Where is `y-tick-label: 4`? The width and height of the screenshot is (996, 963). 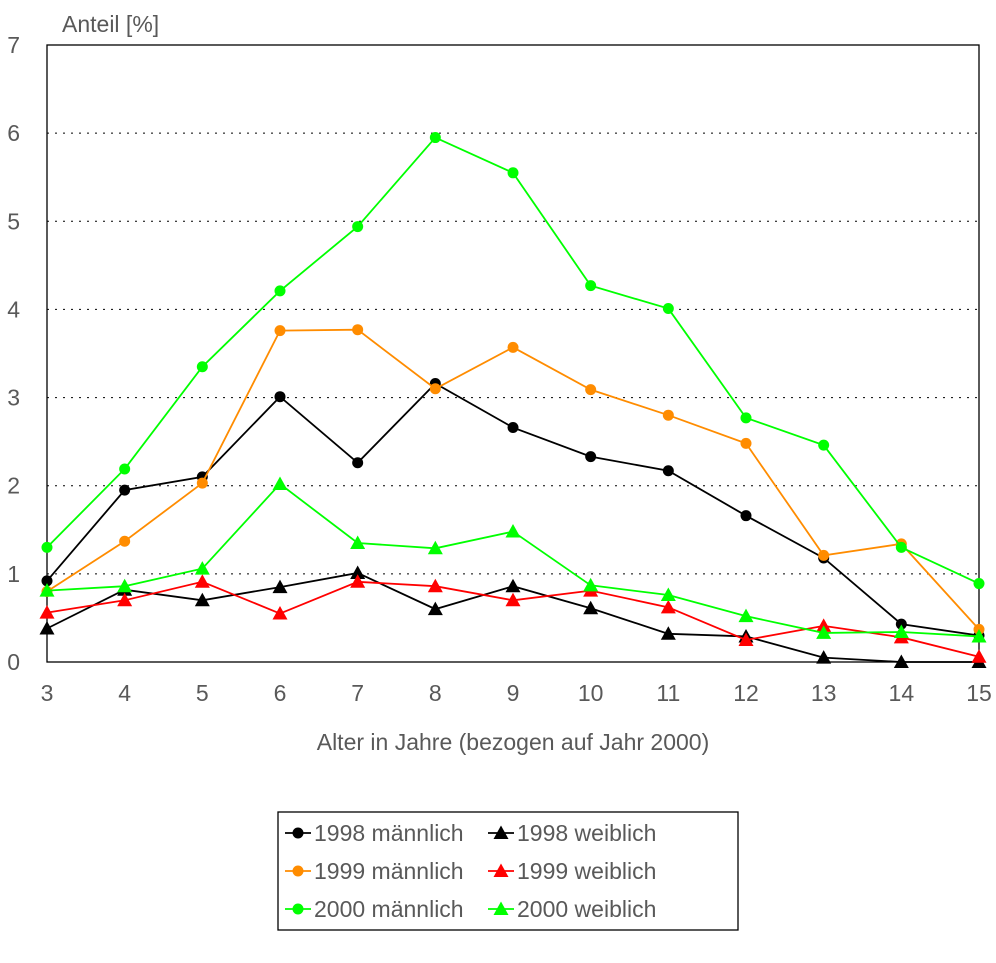 y-tick-label: 4 is located at coordinates (13, 309).